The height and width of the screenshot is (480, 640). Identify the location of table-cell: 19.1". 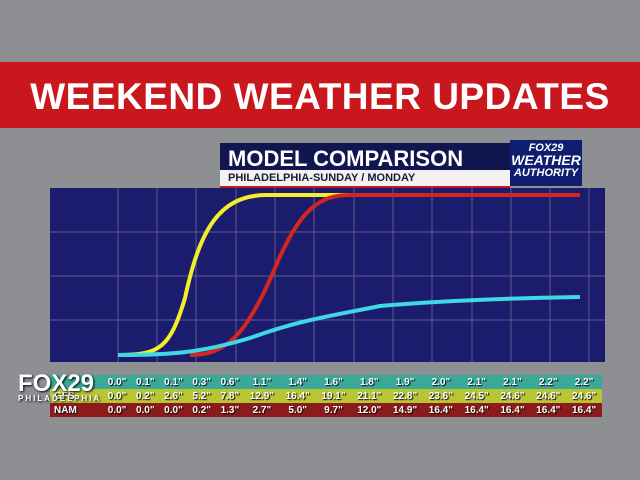
(333, 396).